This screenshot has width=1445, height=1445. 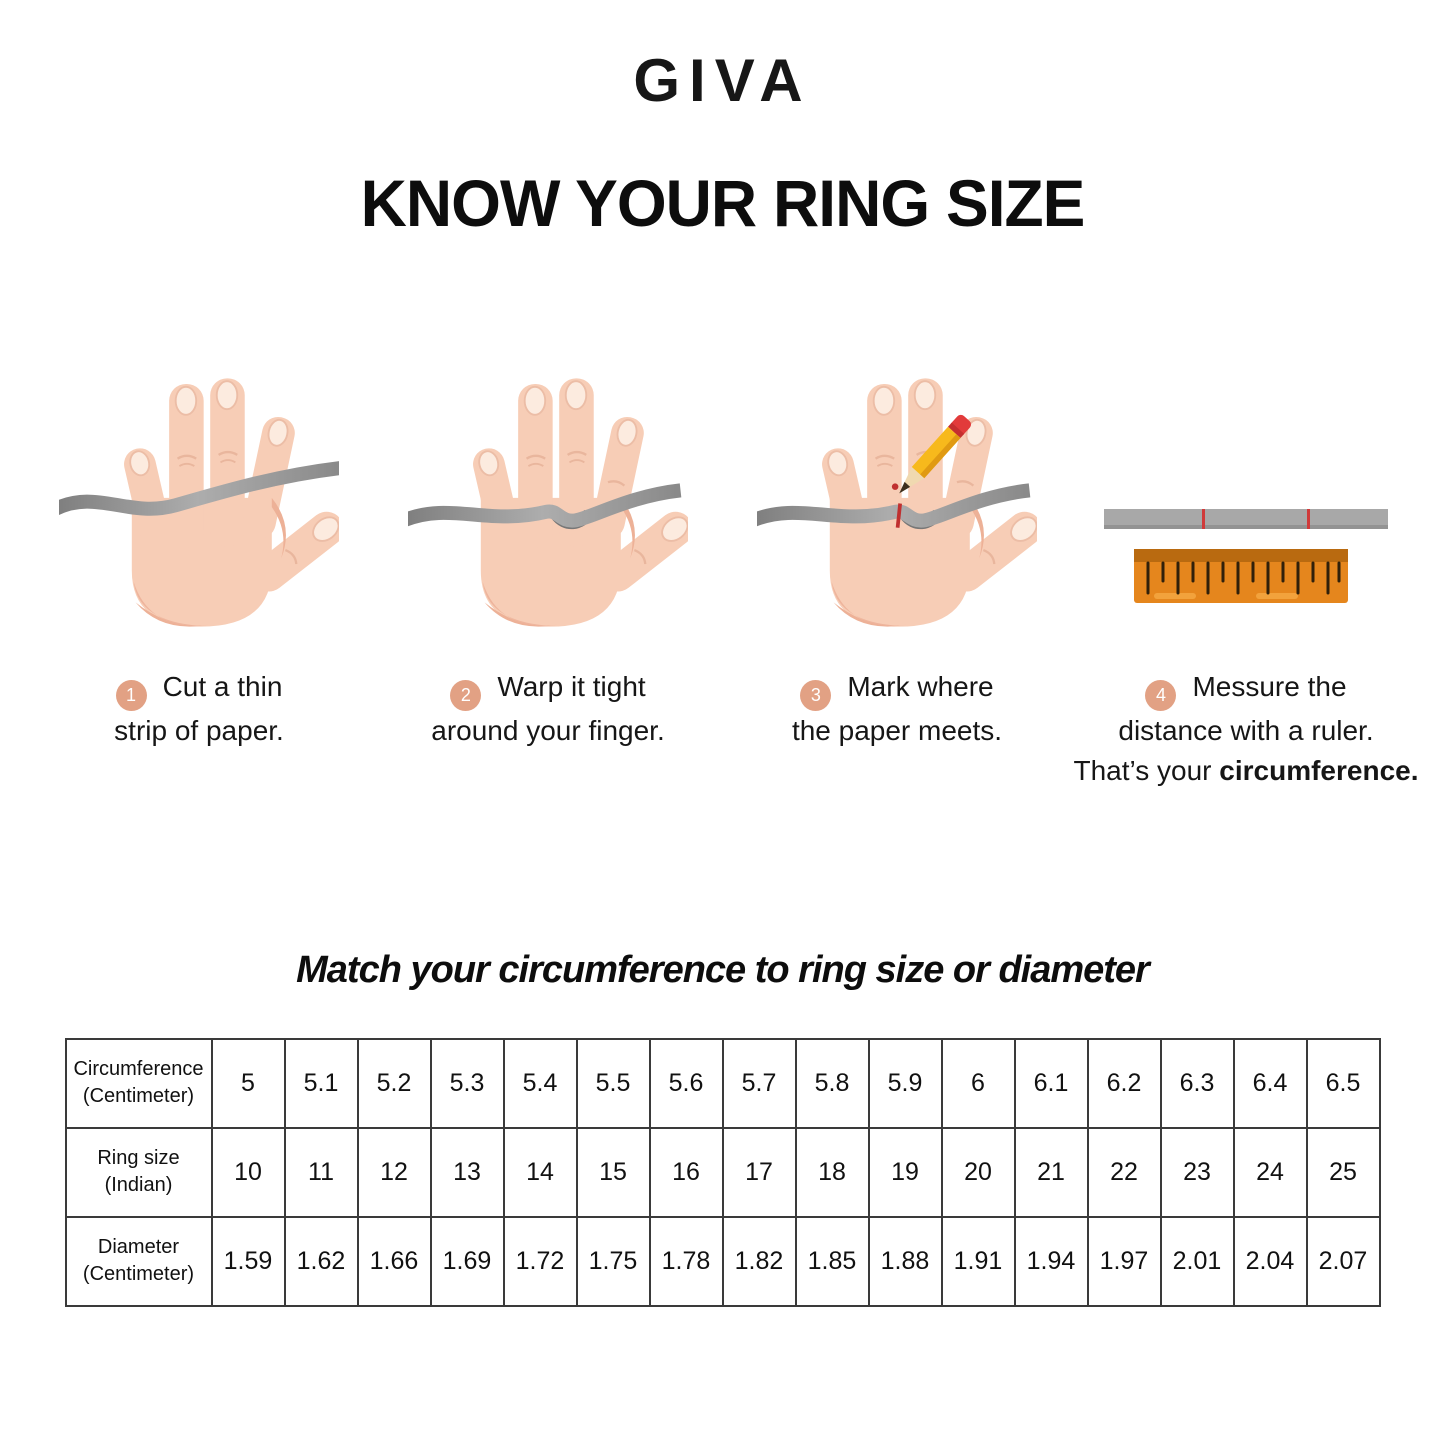 I want to click on table-cell: 12, so click(x=394, y=1172).